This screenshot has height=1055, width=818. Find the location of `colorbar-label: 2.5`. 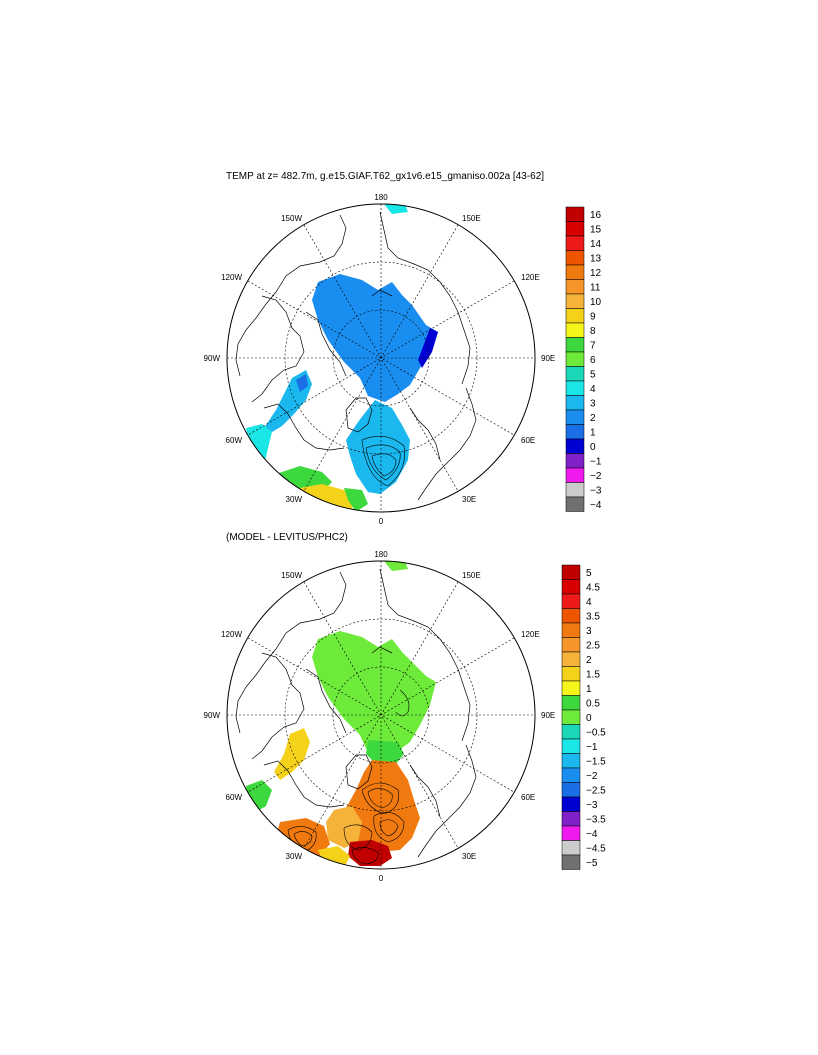

colorbar-label: 2.5 is located at coordinates (593, 645).